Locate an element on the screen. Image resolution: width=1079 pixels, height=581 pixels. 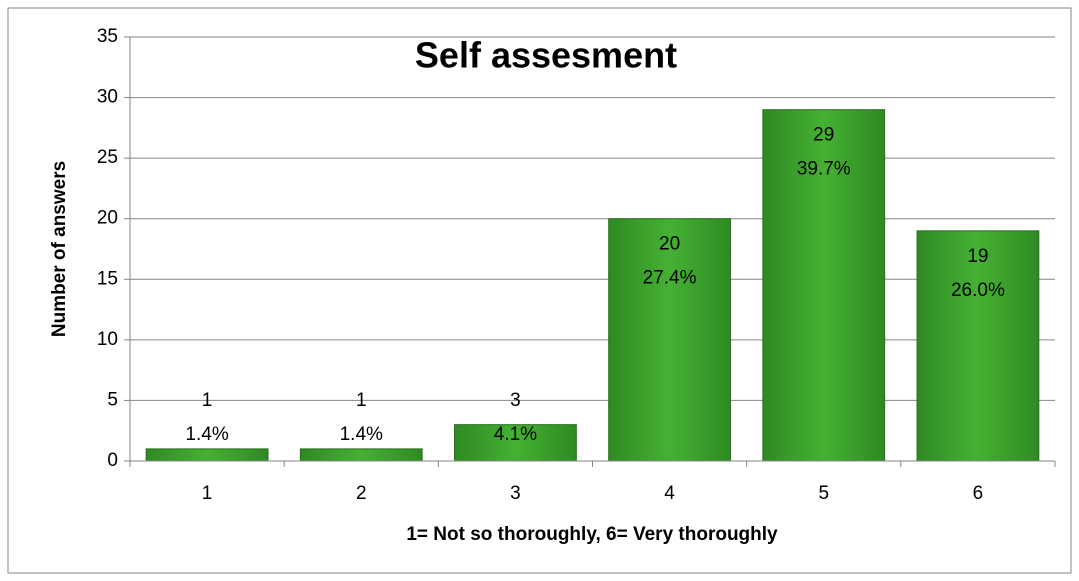
y-tick-label: 30 is located at coordinates (107, 97).